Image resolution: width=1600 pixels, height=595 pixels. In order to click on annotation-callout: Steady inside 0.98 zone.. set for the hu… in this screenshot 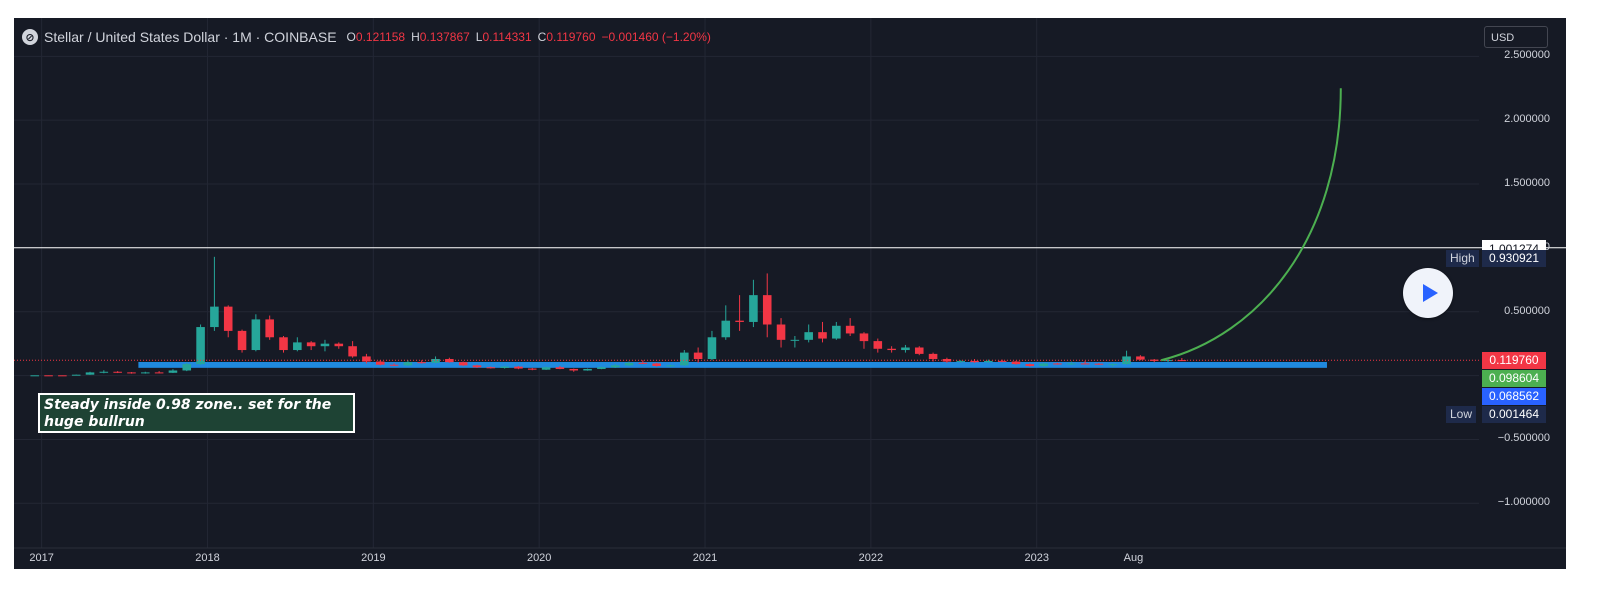, I will do `click(196, 413)`.